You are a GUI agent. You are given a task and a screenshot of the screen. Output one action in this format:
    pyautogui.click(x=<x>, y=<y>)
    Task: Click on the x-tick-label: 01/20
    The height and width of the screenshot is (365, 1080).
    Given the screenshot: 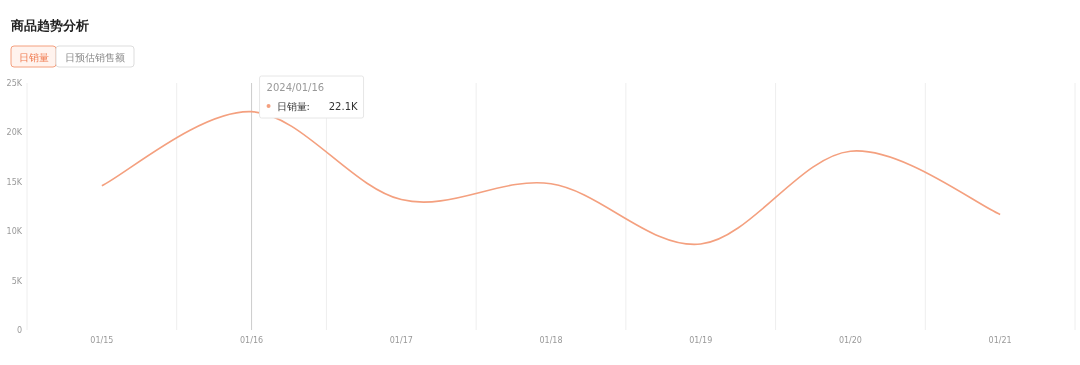 What is the action you would take?
    pyautogui.click(x=850, y=340)
    